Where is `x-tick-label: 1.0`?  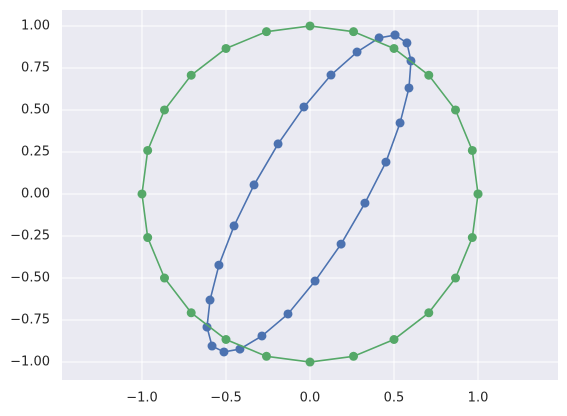
x-tick-label: 1.0 is located at coordinates (478, 398).